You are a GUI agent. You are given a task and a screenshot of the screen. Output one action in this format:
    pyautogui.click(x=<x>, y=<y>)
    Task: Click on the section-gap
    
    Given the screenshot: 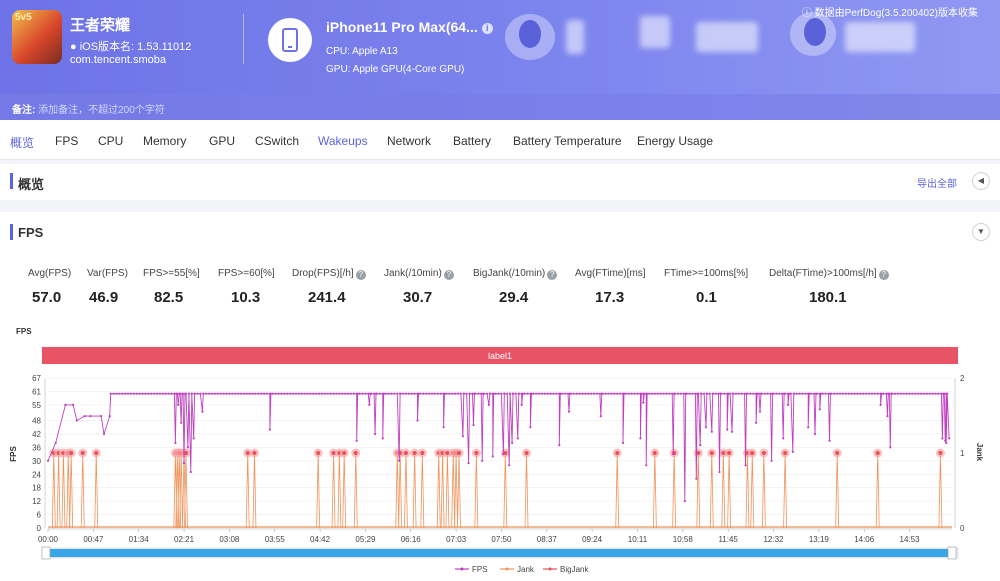 What is the action you would take?
    pyautogui.click(x=500, y=162)
    